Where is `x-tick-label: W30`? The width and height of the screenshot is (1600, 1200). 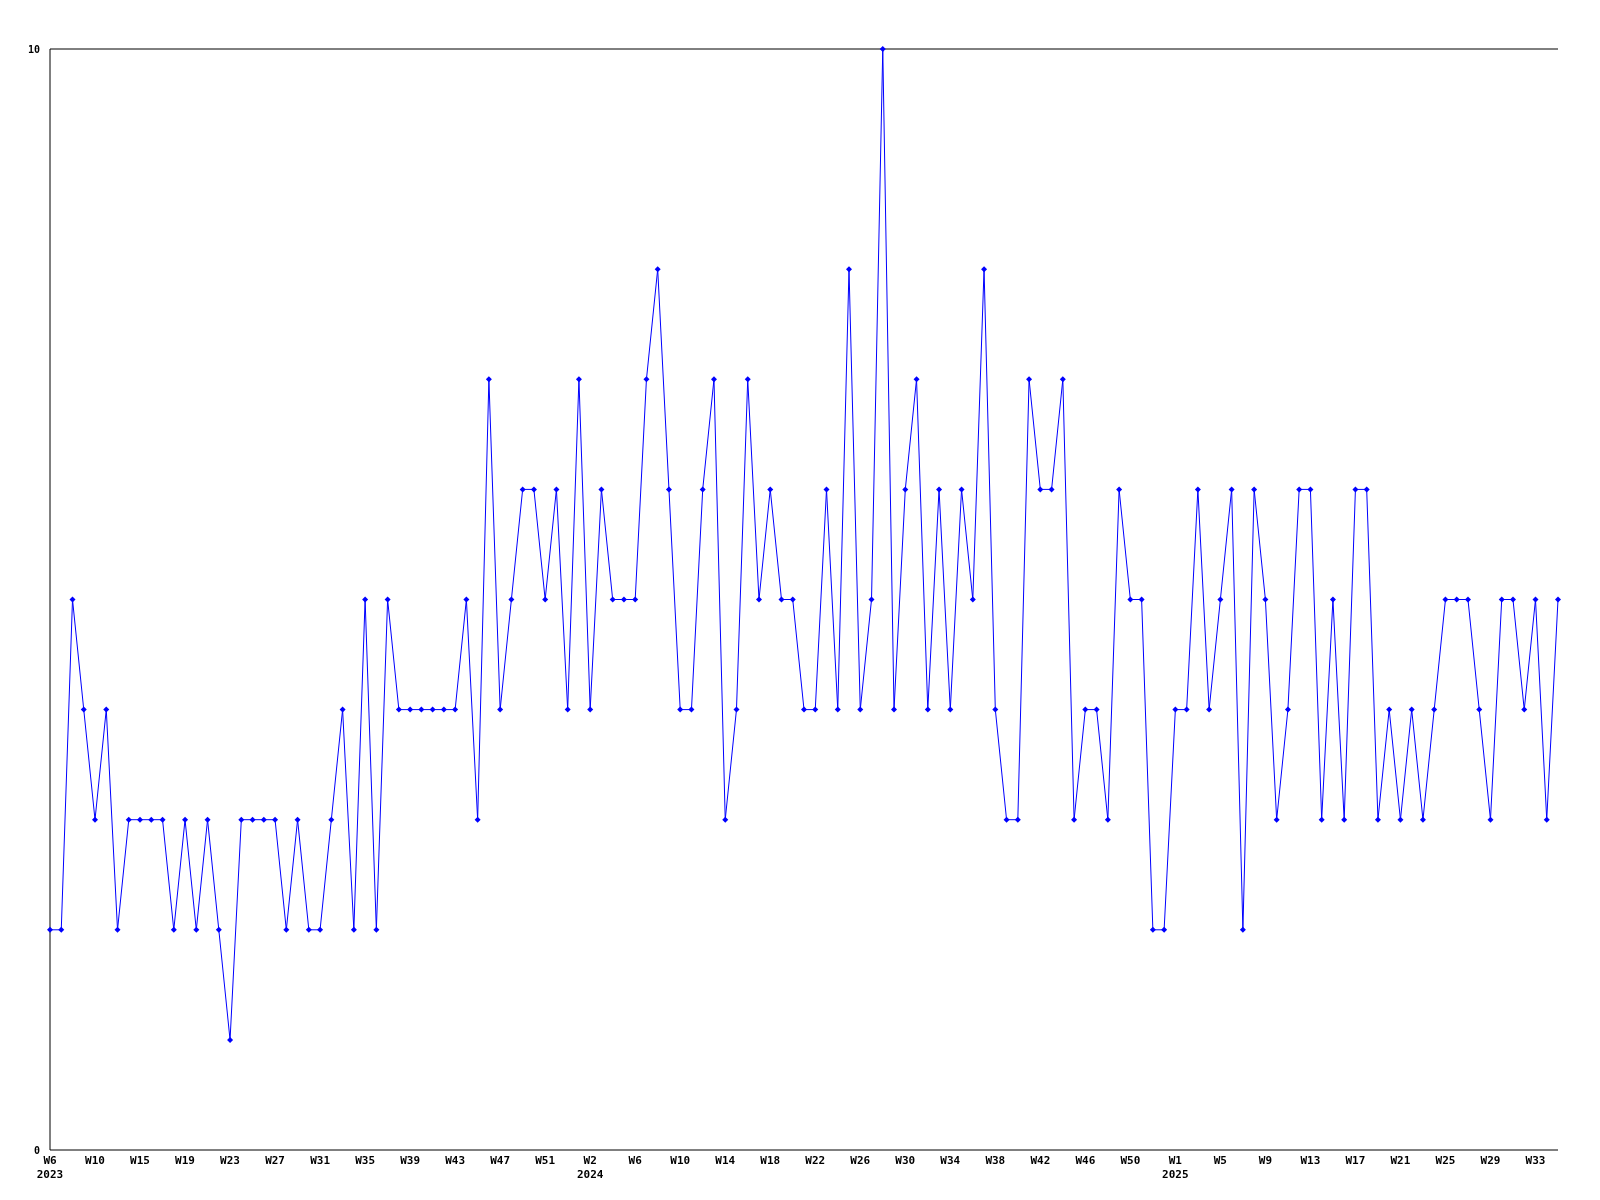 x-tick-label: W30 is located at coordinates (905, 1160).